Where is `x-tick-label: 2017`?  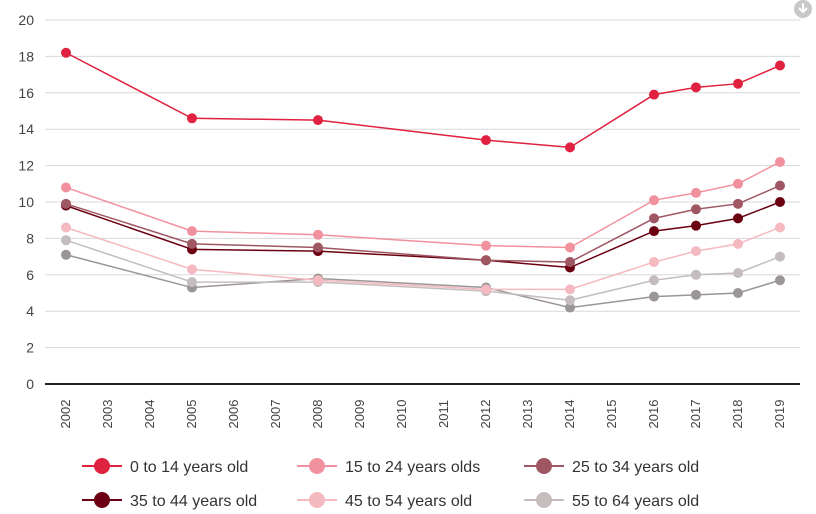 x-tick-label: 2017 is located at coordinates (695, 414).